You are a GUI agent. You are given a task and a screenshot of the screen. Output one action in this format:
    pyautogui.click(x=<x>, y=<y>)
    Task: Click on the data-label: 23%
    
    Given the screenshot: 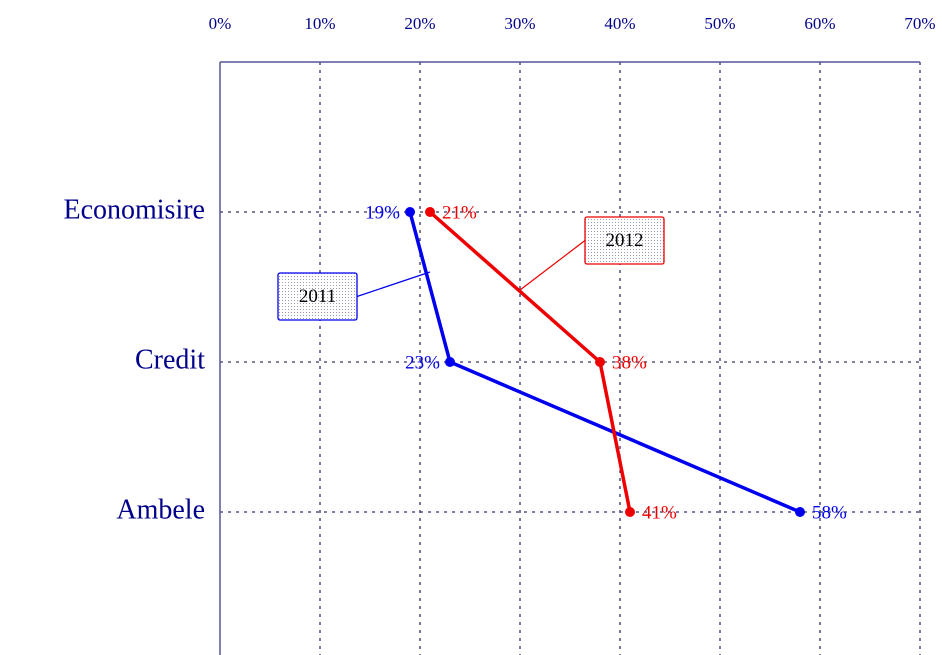 What is the action you would take?
    pyautogui.click(x=422, y=362)
    